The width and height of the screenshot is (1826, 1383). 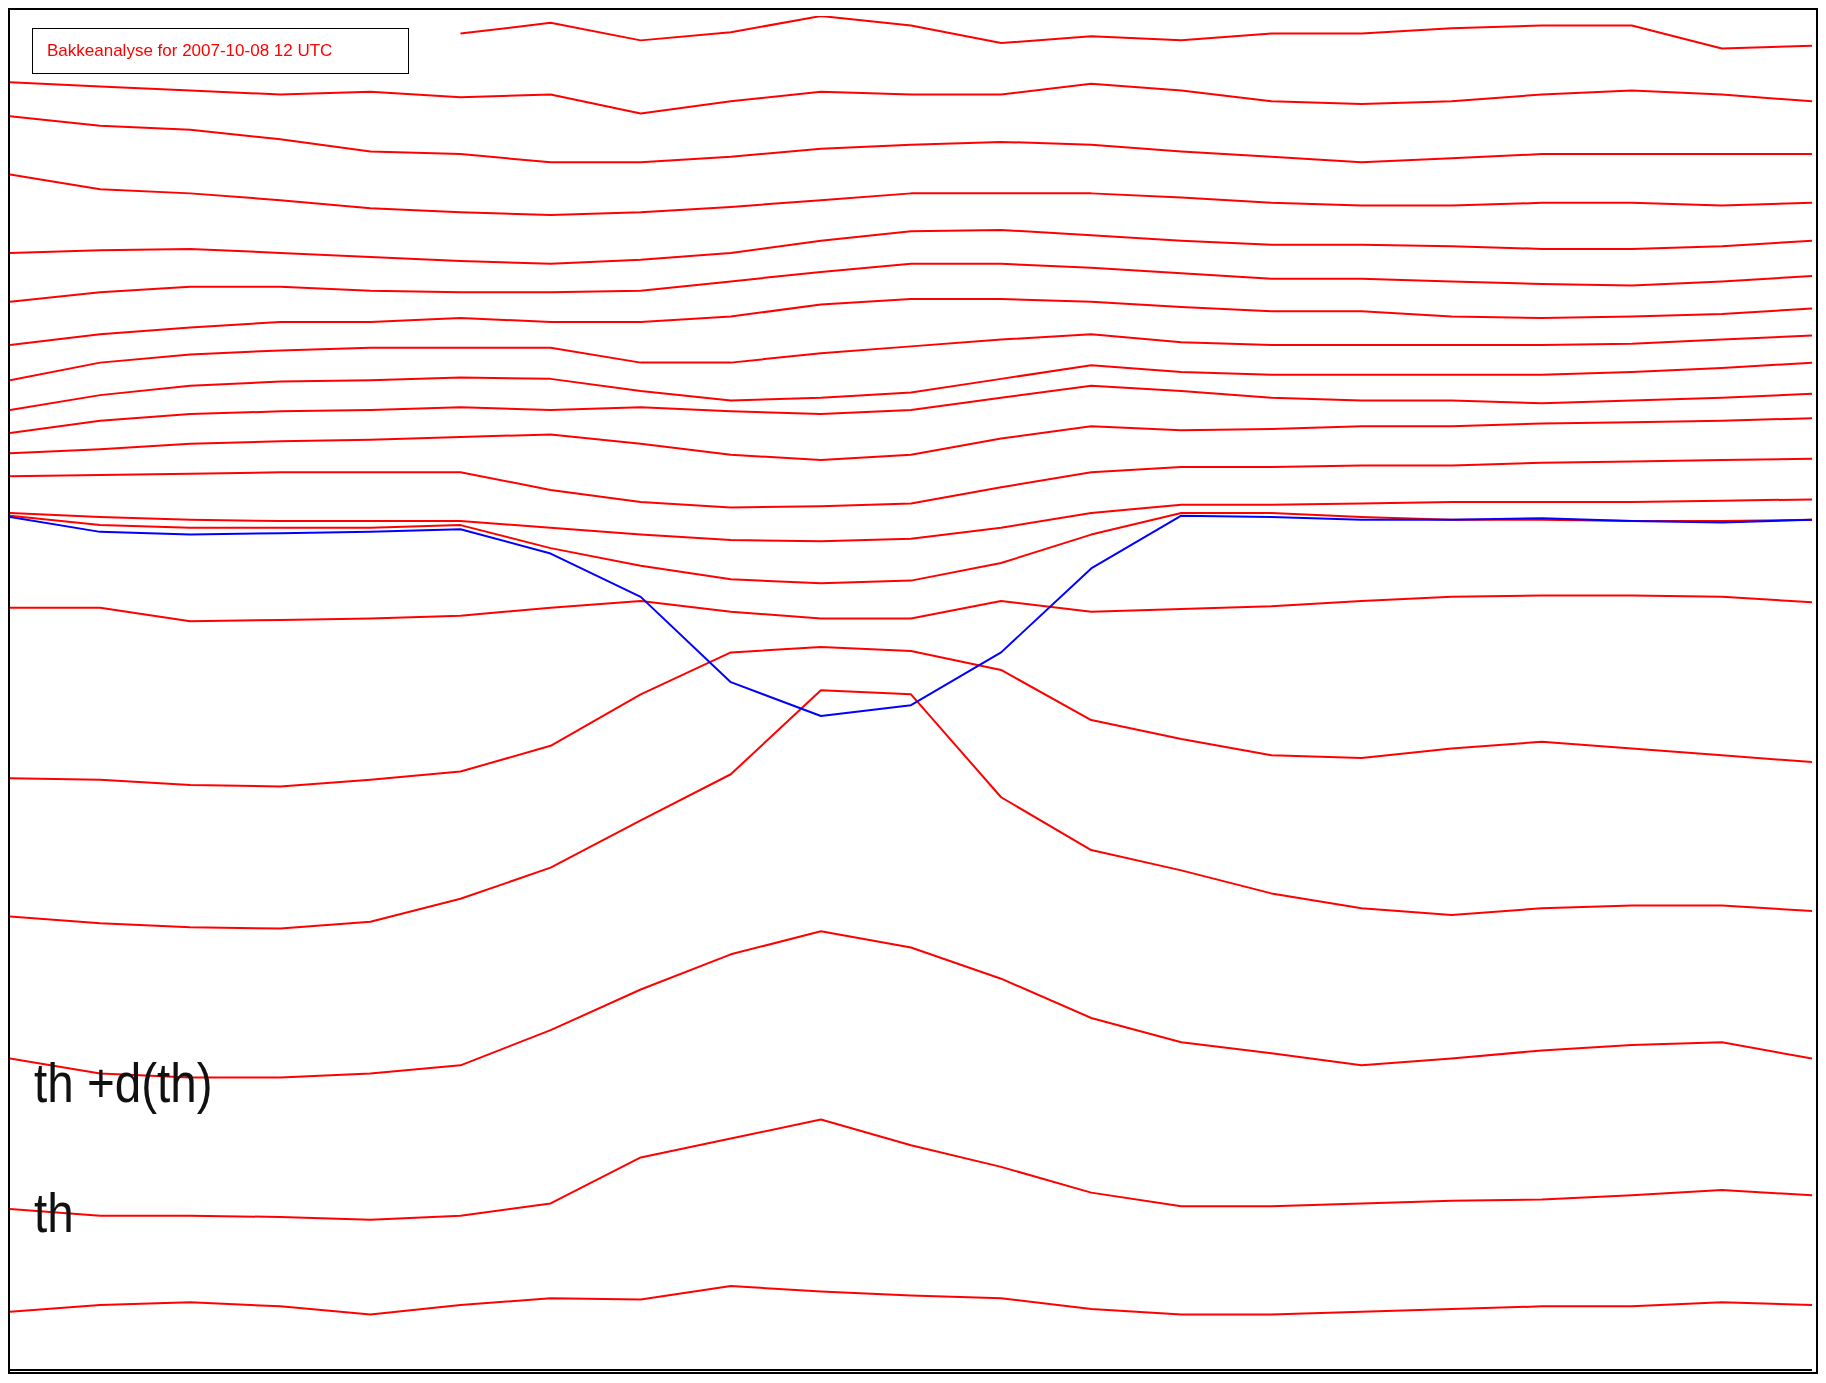 What do you see at coordinates (220, 51) in the screenshot?
I see `text: Bakkeanalyse for 2007-10-08 12 UTC` at bounding box center [220, 51].